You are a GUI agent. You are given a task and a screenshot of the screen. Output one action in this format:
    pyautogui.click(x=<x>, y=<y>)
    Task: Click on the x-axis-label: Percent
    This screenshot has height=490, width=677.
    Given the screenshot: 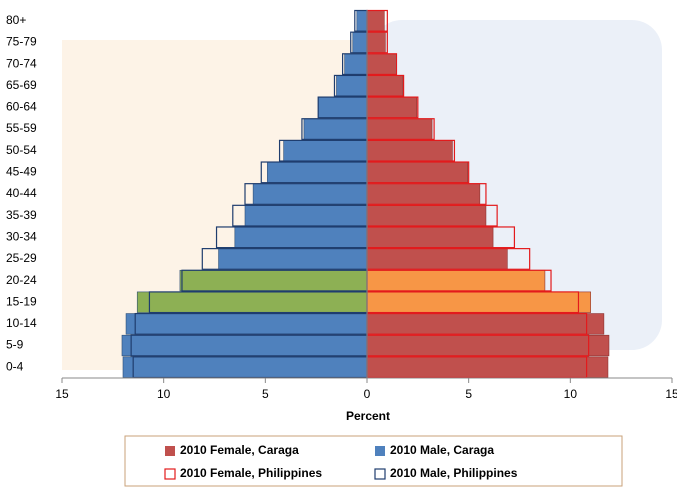 What is the action you would take?
    pyautogui.click(x=368, y=416)
    